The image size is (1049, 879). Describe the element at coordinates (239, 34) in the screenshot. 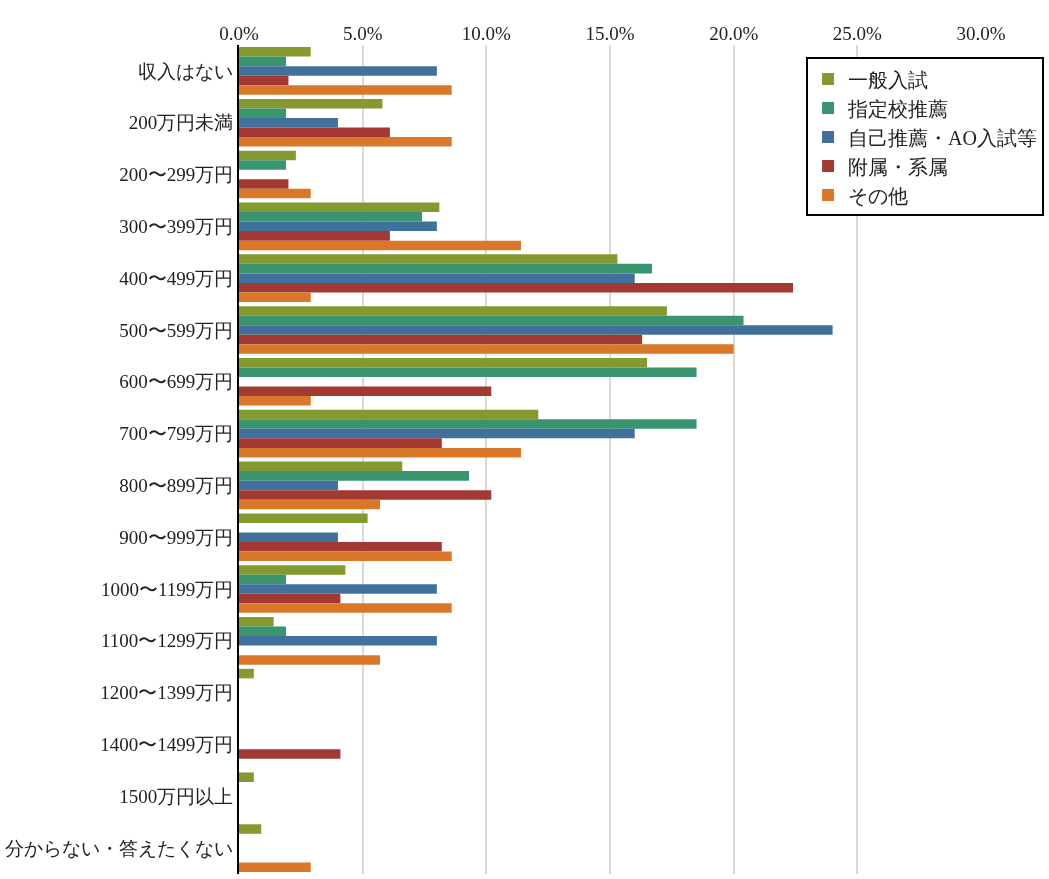

I see `x-tick-label: 0.0%` at that location.